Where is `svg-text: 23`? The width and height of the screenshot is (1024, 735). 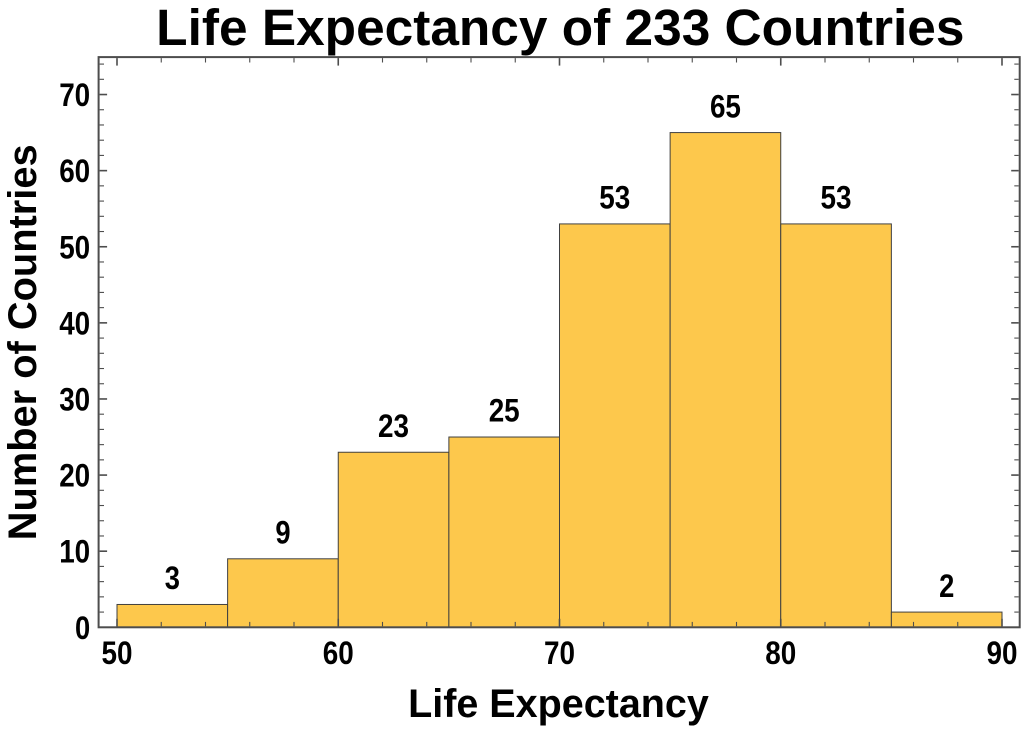 svg-text: 23 is located at coordinates (393, 426).